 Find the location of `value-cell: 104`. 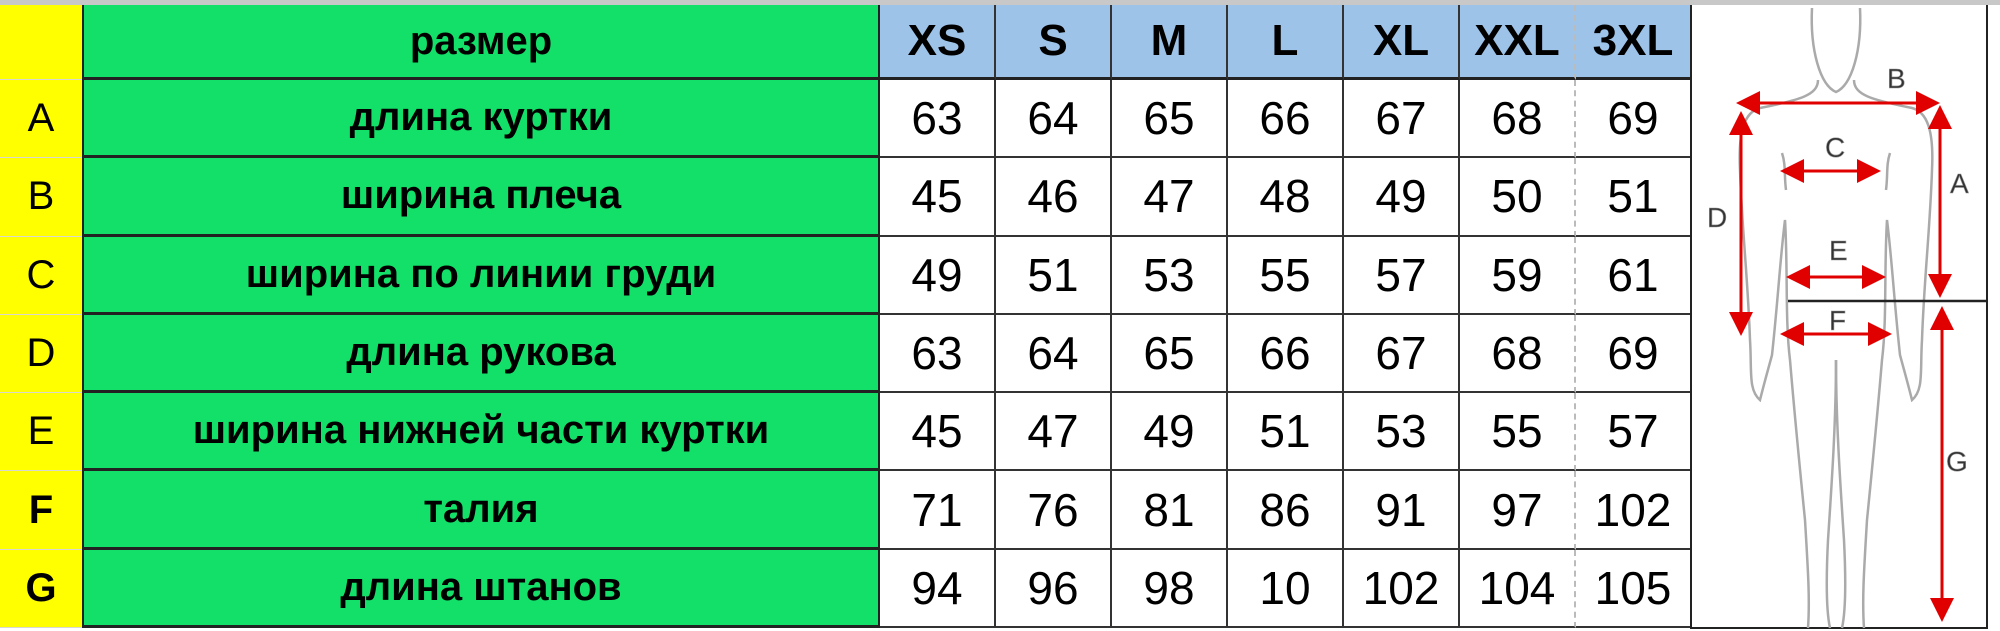

value-cell: 104 is located at coordinates (1518, 589).